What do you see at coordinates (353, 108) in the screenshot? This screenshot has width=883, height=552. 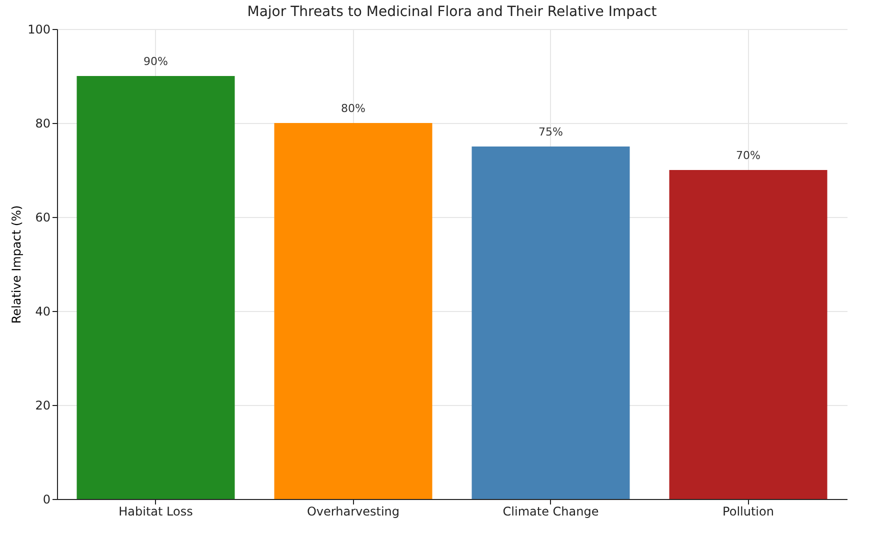 I see `data-label: 80%` at bounding box center [353, 108].